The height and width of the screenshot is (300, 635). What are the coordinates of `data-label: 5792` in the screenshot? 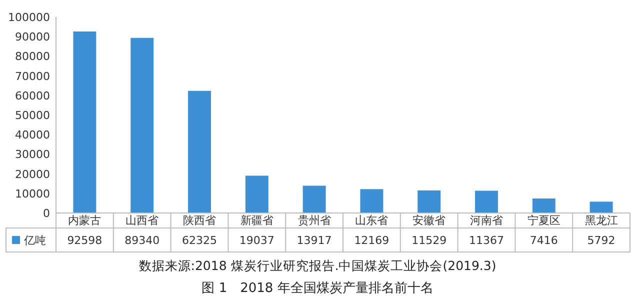 It's located at (601, 240).